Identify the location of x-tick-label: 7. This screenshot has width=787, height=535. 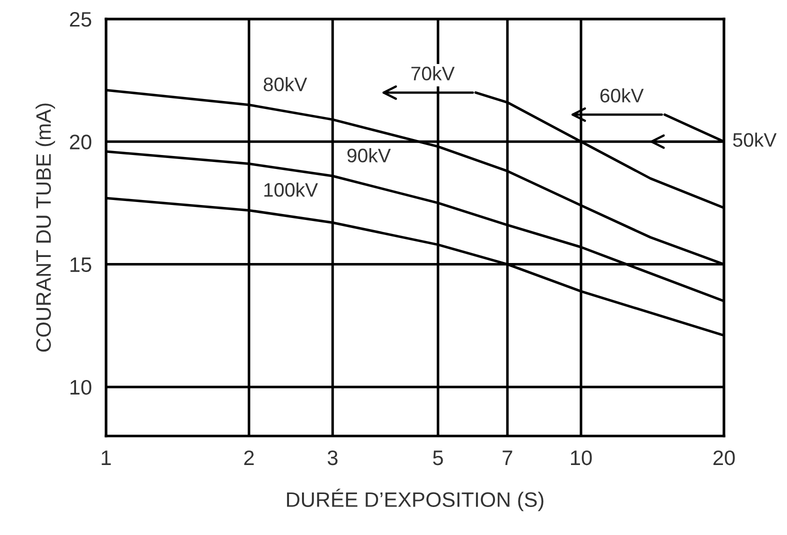
(507, 457).